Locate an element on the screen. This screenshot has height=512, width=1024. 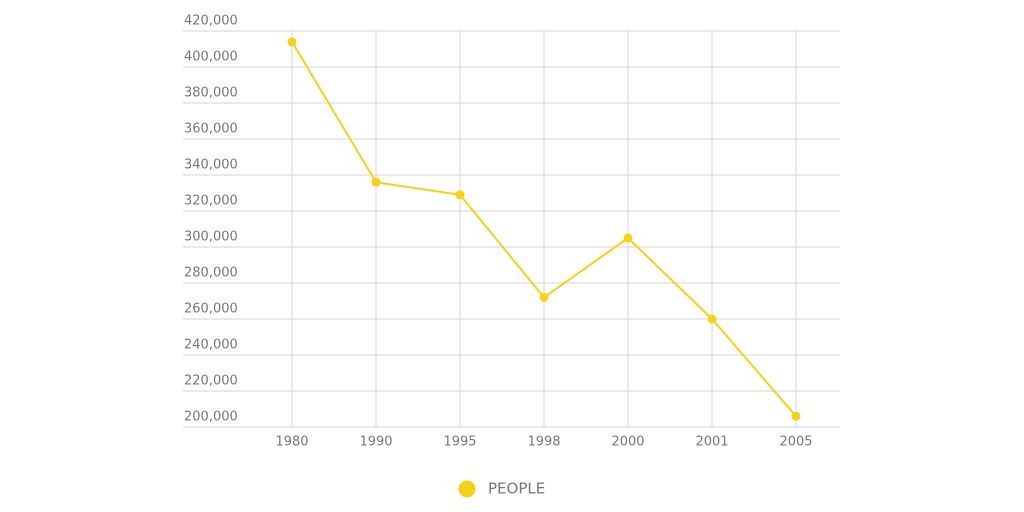
x-tick-label: 2001 is located at coordinates (711, 442).